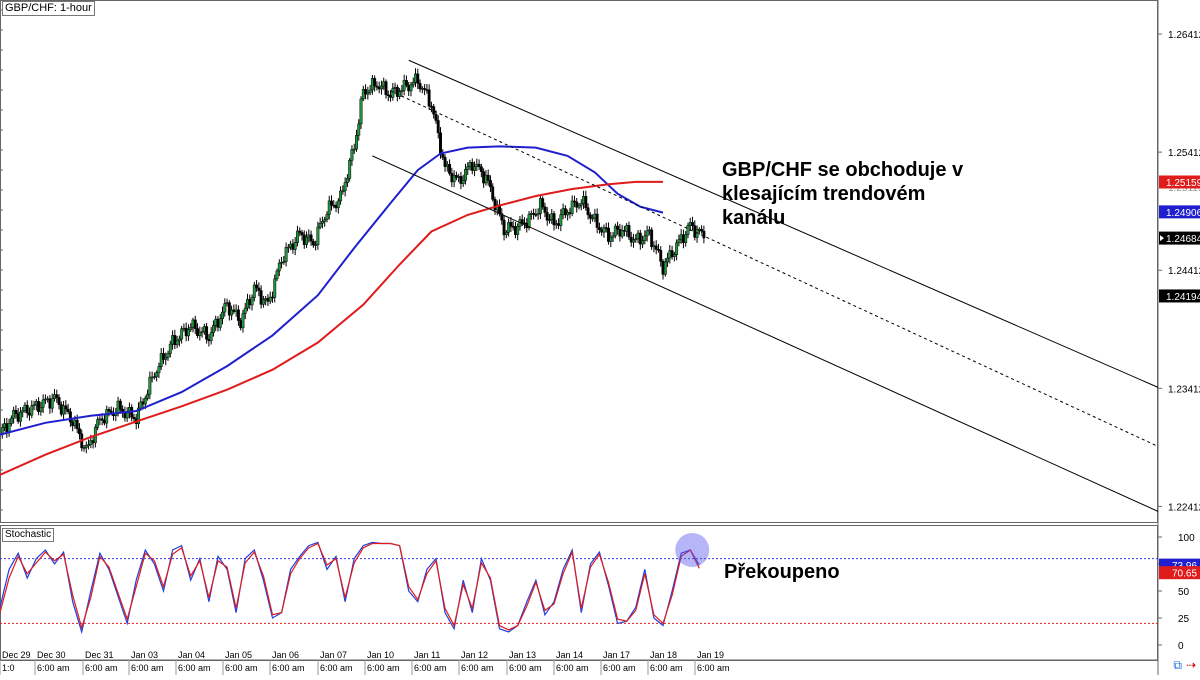 The height and width of the screenshot is (680, 1200). I want to click on oscillator-label: Stochastic, so click(28, 535).